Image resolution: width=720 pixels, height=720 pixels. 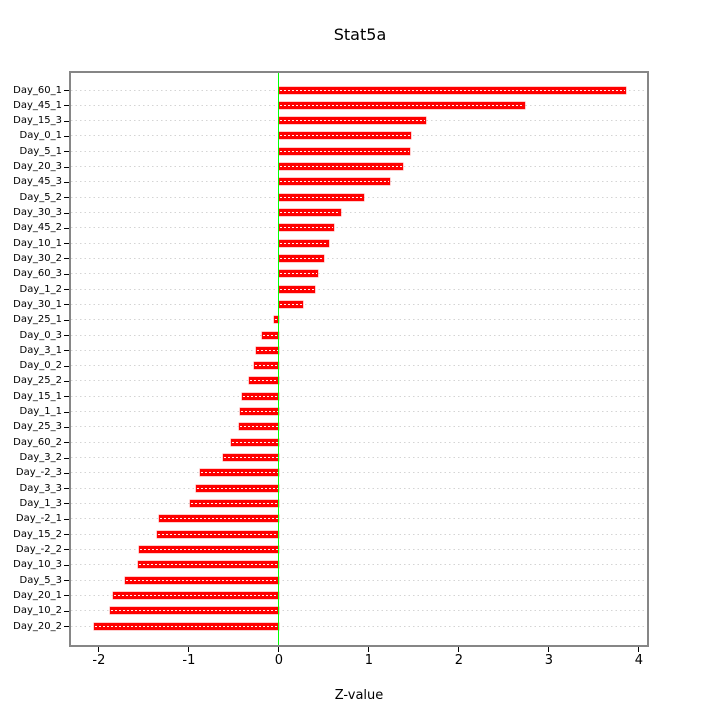 What do you see at coordinates (37, 304) in the screenshot?
I see `y-tick-label: Day_30_1` at bounding box center [37, 304].